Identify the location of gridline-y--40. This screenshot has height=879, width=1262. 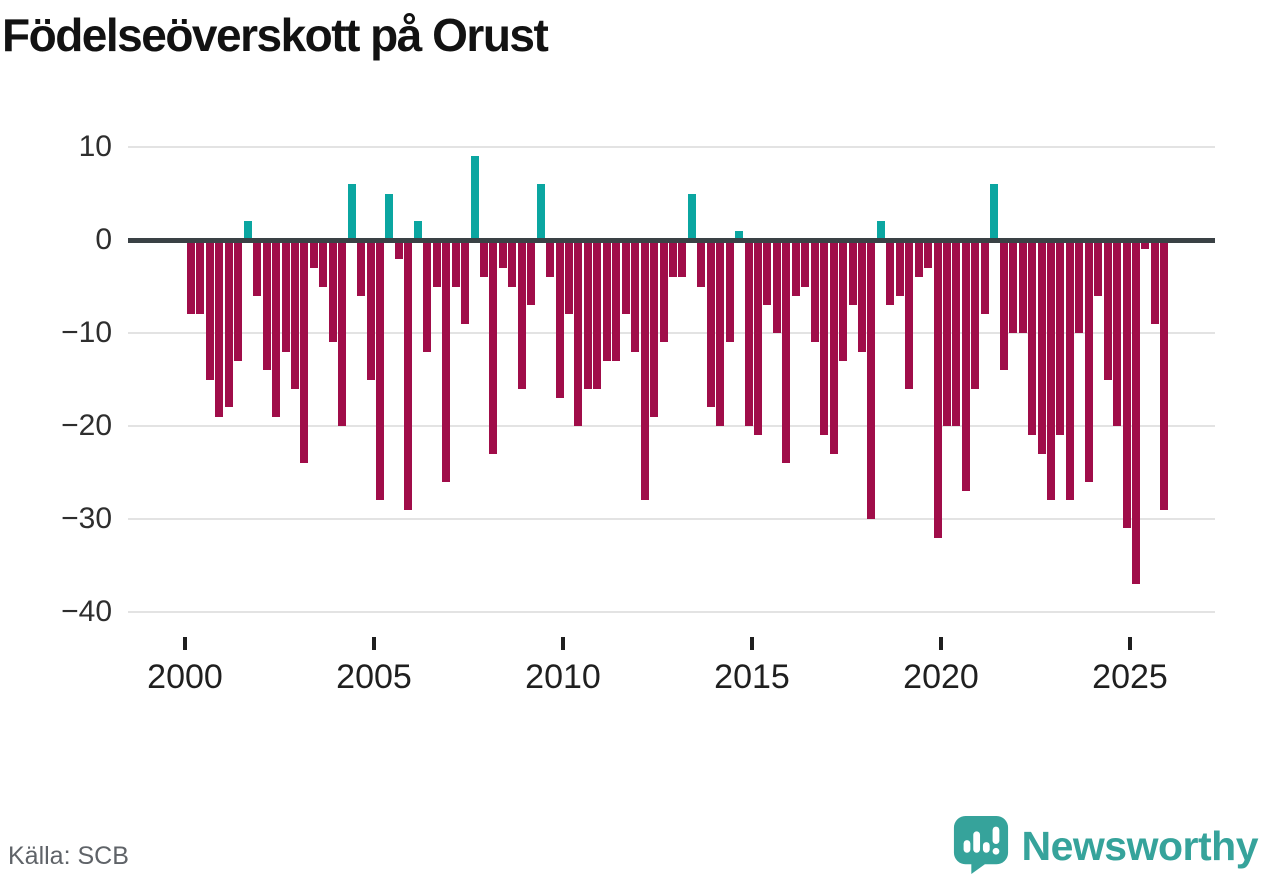
(671, 612).